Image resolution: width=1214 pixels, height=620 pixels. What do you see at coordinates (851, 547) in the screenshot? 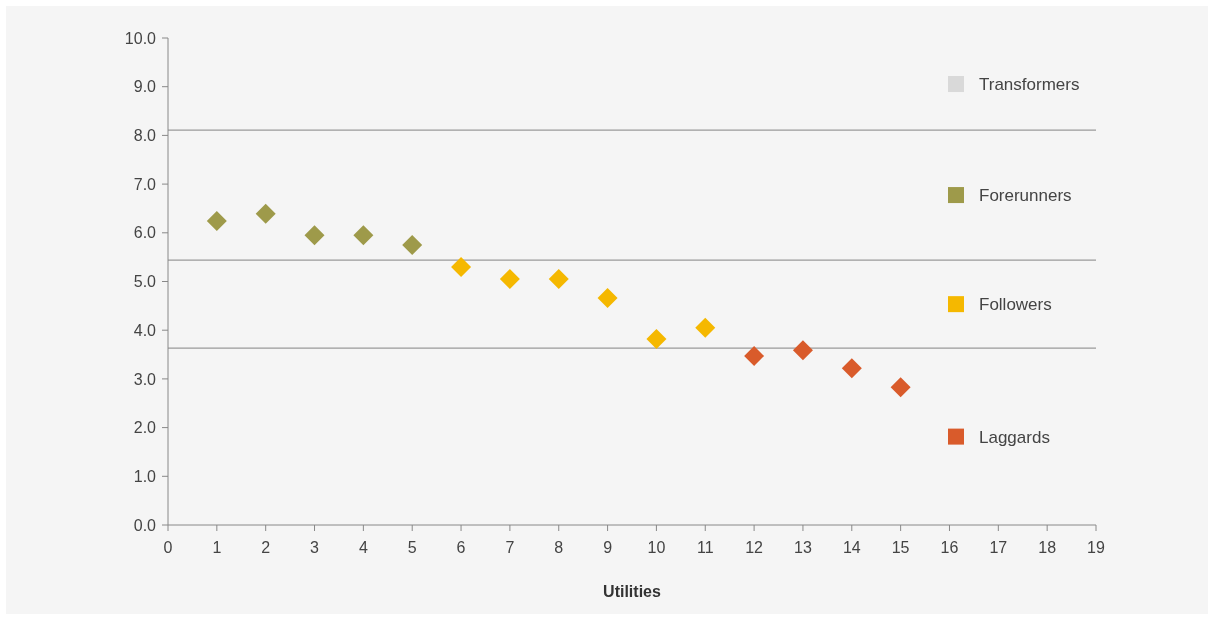
I see `x-tick-label: 14` at bounding box center [851, 547].